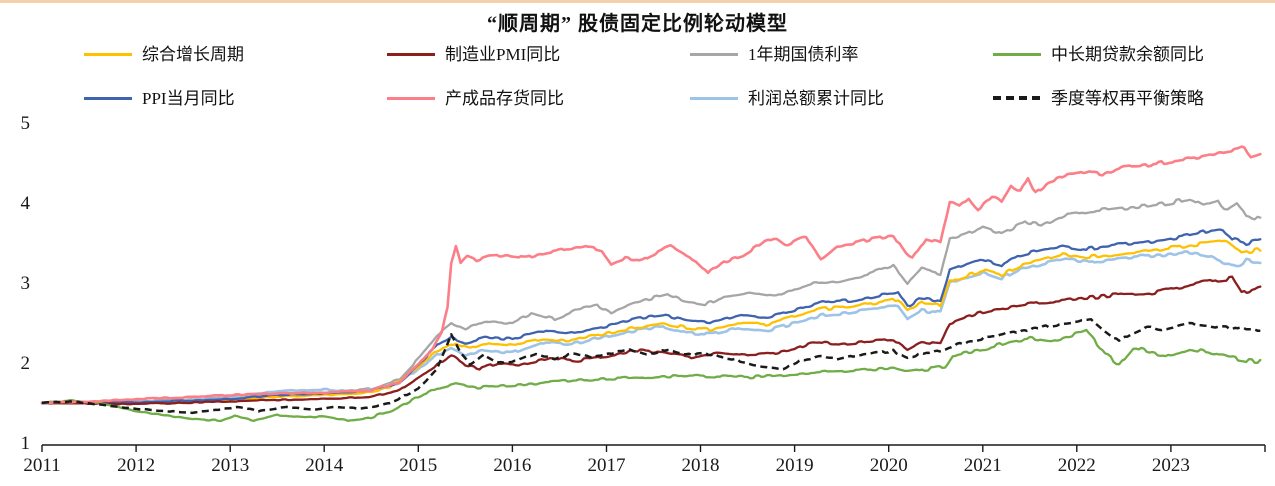 This screenshot has height=486, width=1275. I want to click on legend-item-mlt-loan-balance-yoy: 中长期贷款余额同比, so click(1134, 54).